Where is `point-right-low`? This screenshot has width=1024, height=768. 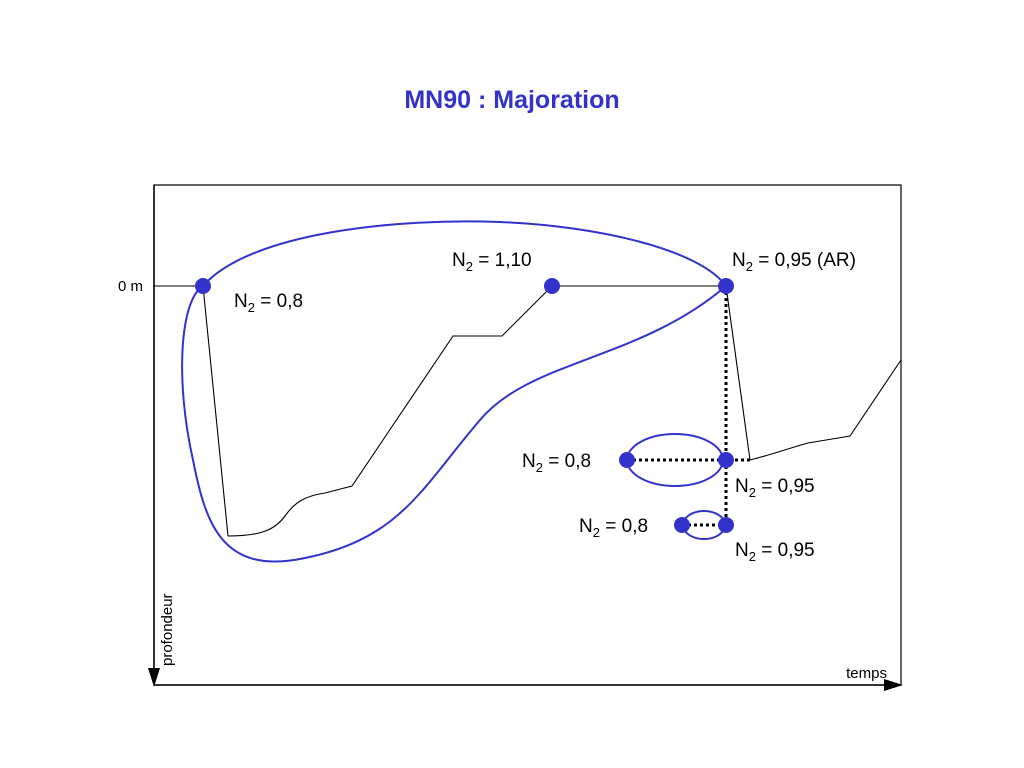 point-right-low is located at coordinates (726, 525).